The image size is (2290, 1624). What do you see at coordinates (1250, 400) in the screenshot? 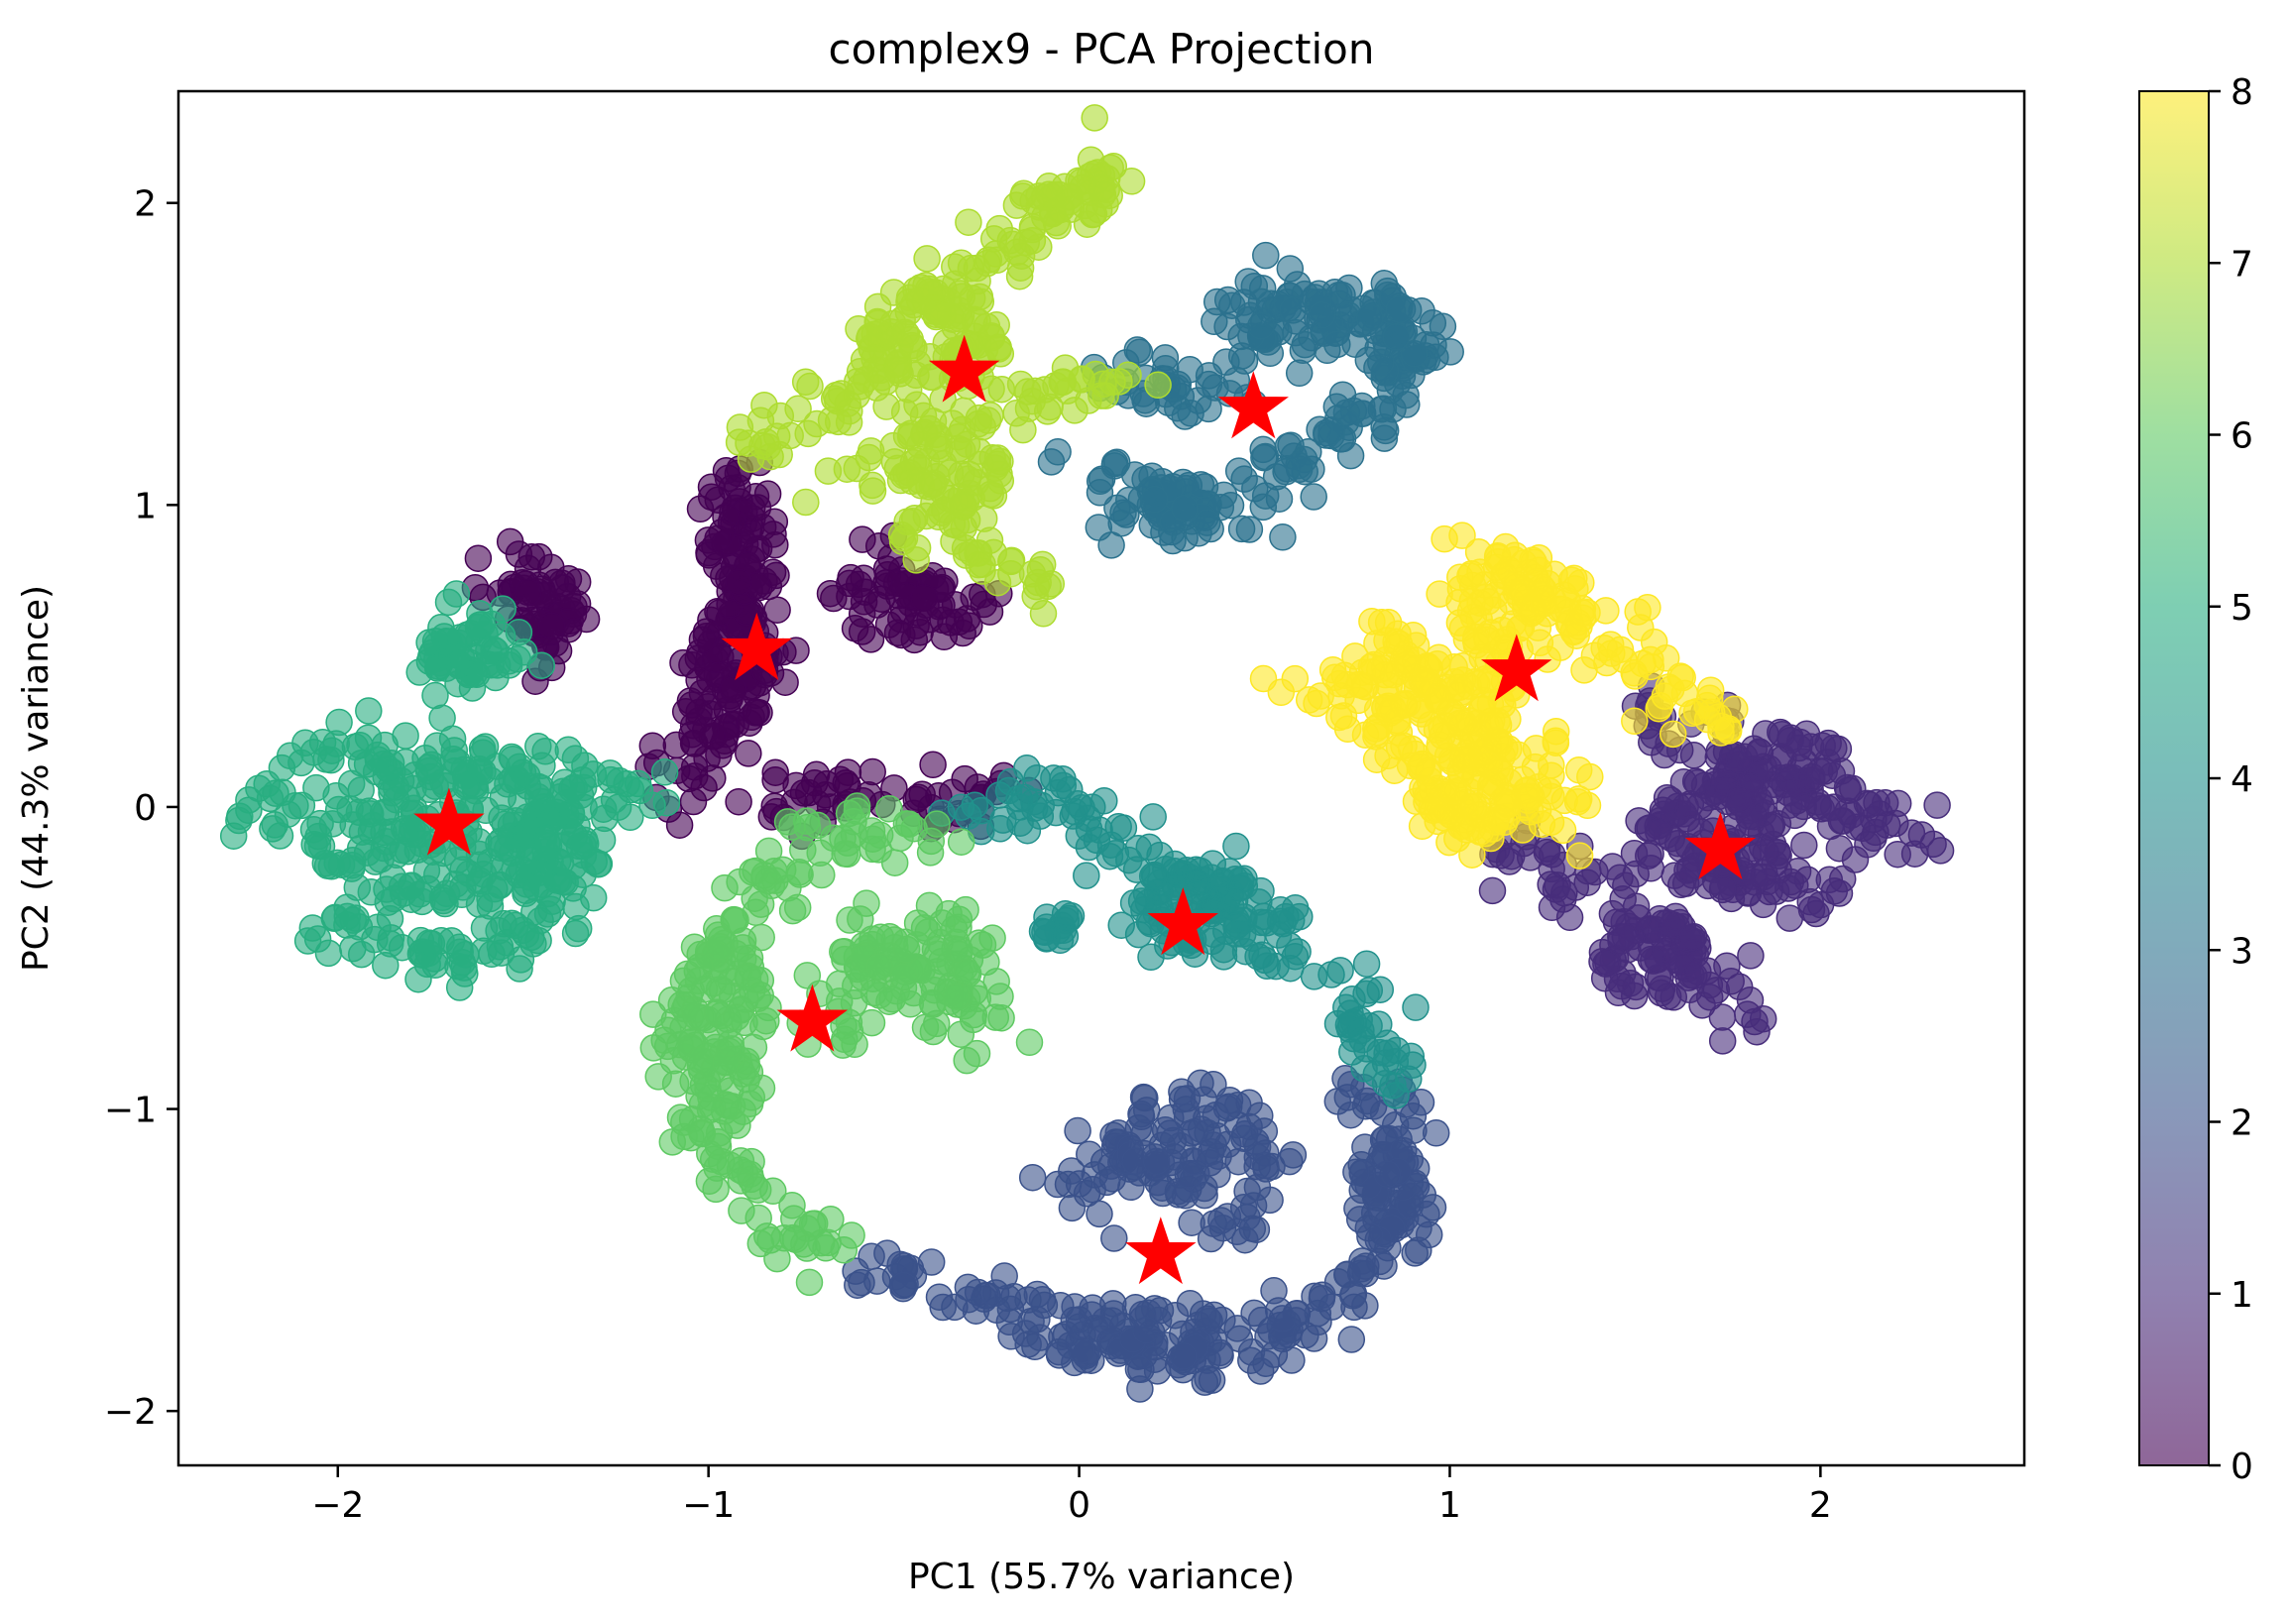
I see `cluster-3-points` at bounding box center [1250, 400].